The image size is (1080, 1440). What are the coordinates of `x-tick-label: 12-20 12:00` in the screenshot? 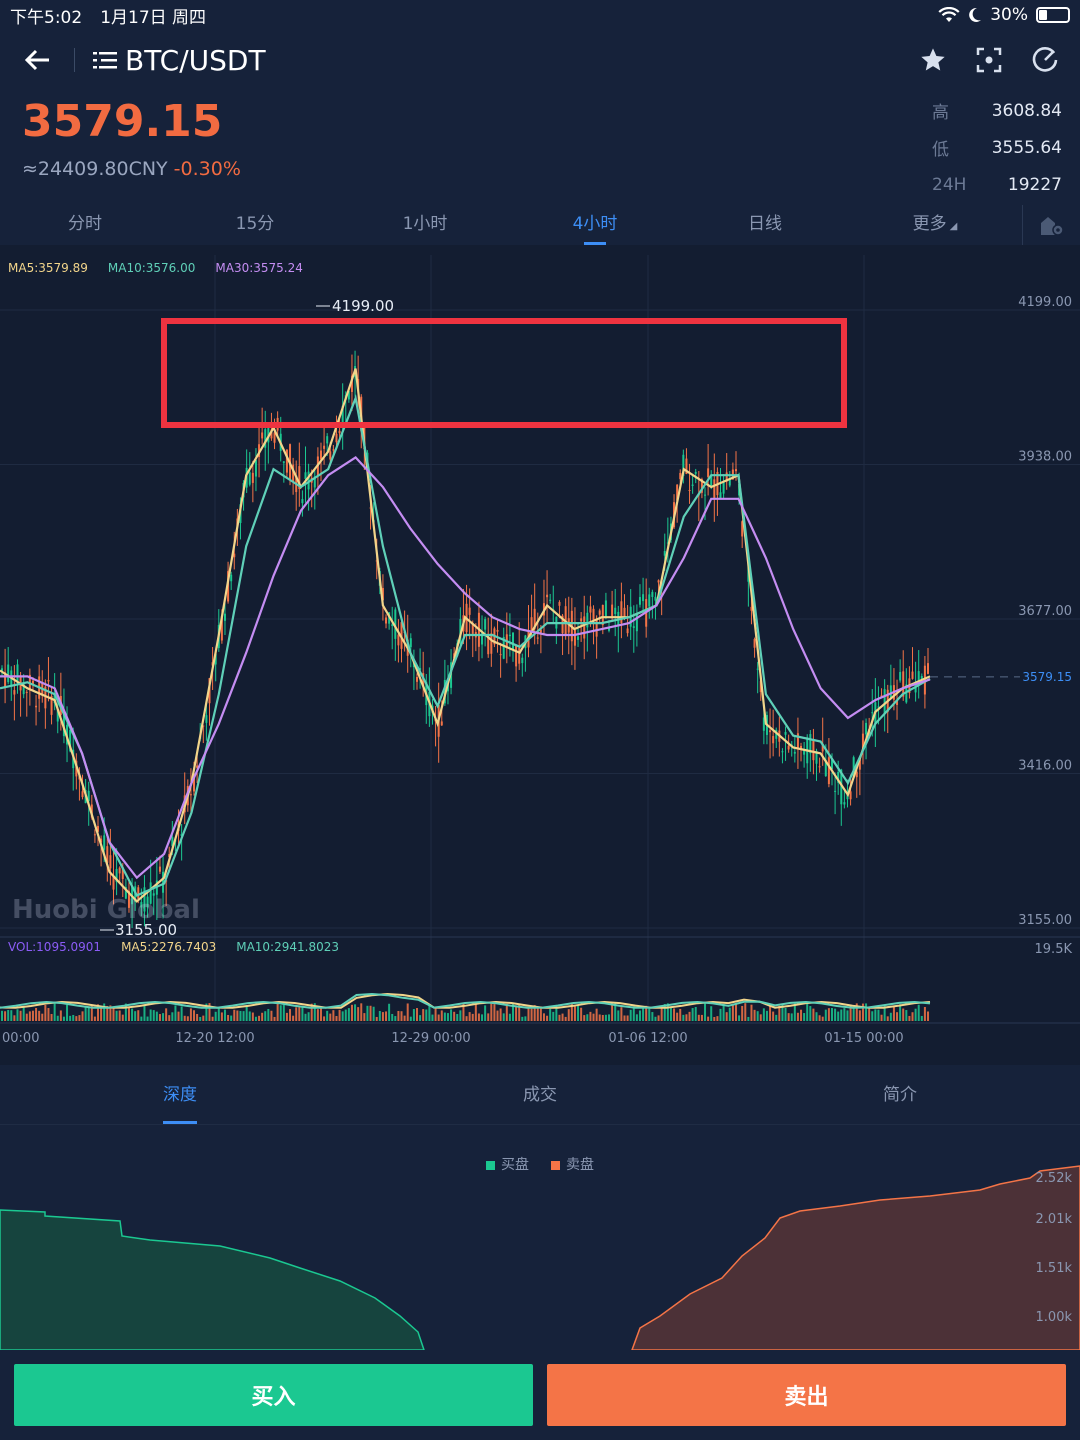 It's located at (214, 1038).